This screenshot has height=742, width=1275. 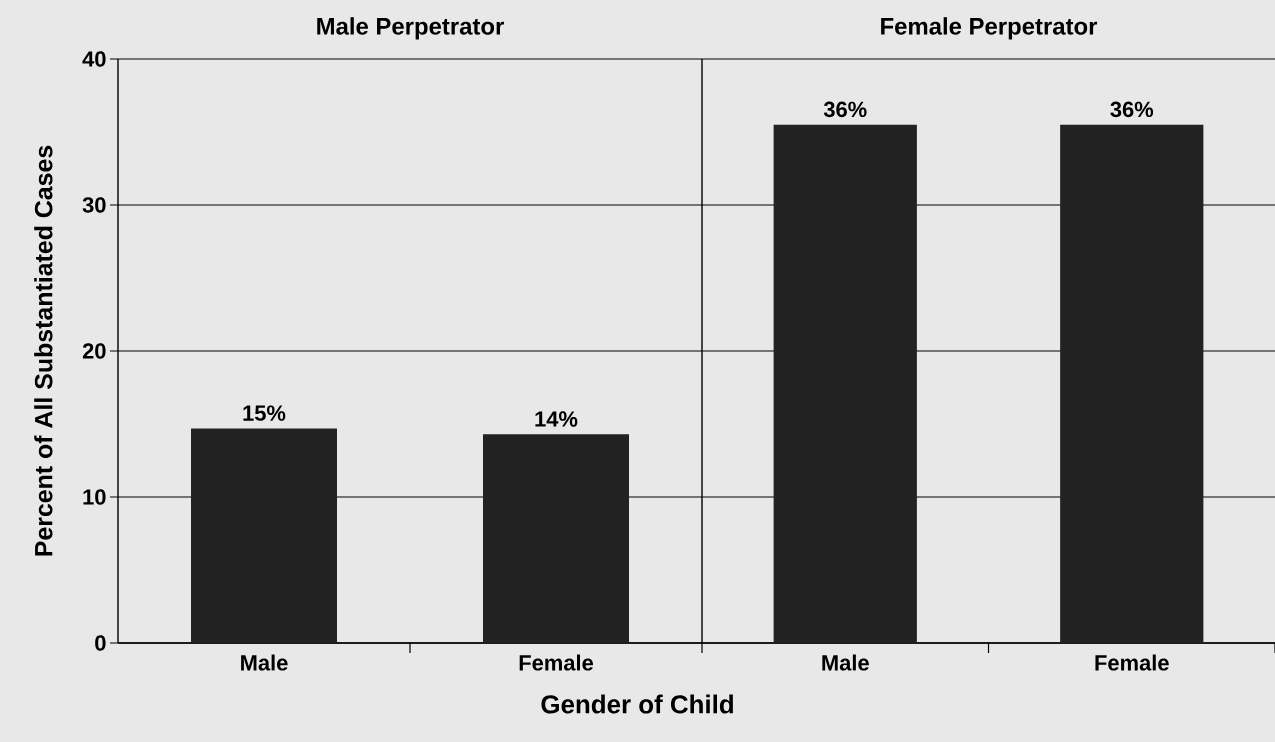 I want to click on y-tick-label: 10, so click(x=94, y=497).